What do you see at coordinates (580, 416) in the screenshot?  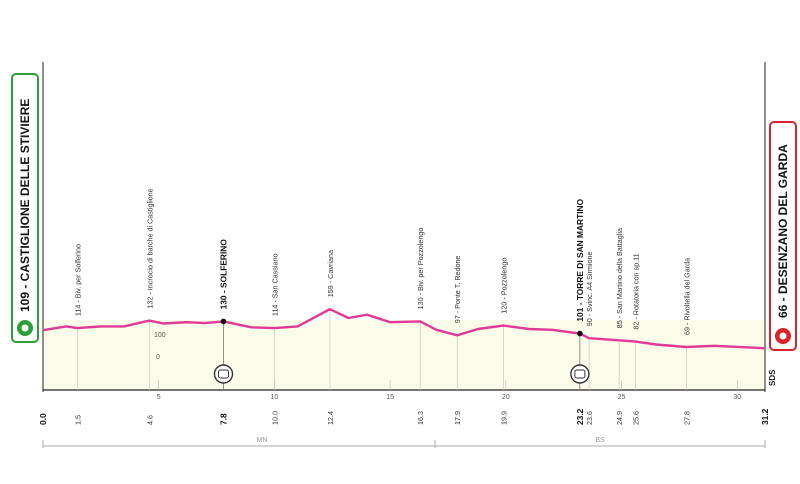 I see `km-label: 23.2` at bounding box center [580, 416].